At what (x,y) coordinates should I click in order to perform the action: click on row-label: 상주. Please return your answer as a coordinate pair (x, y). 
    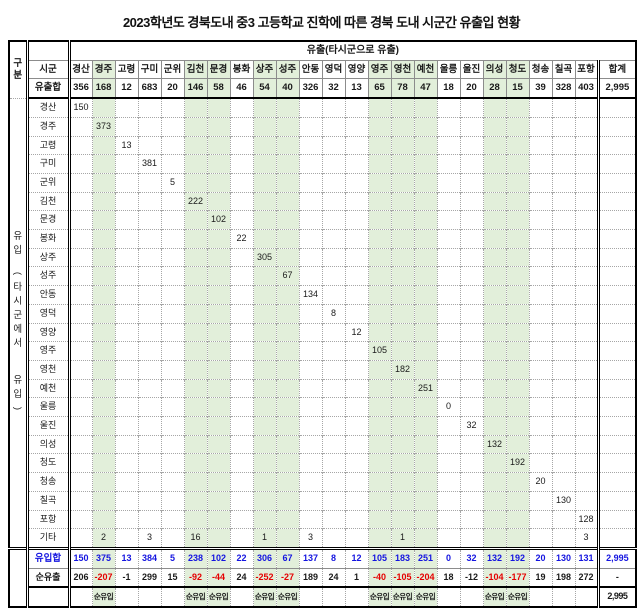
    Looking at the image, I should click on (48, 257).